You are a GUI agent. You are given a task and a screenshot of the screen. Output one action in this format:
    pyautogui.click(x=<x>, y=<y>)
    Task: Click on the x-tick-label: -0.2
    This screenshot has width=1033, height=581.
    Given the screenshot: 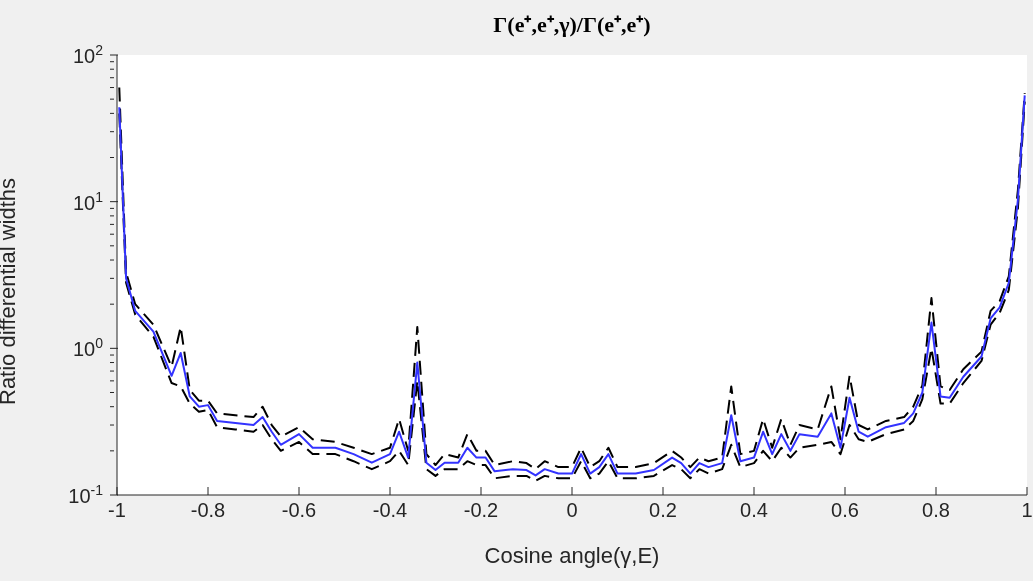 What is the action you would take?
    pyautogui.click(x=481, y=510)
    